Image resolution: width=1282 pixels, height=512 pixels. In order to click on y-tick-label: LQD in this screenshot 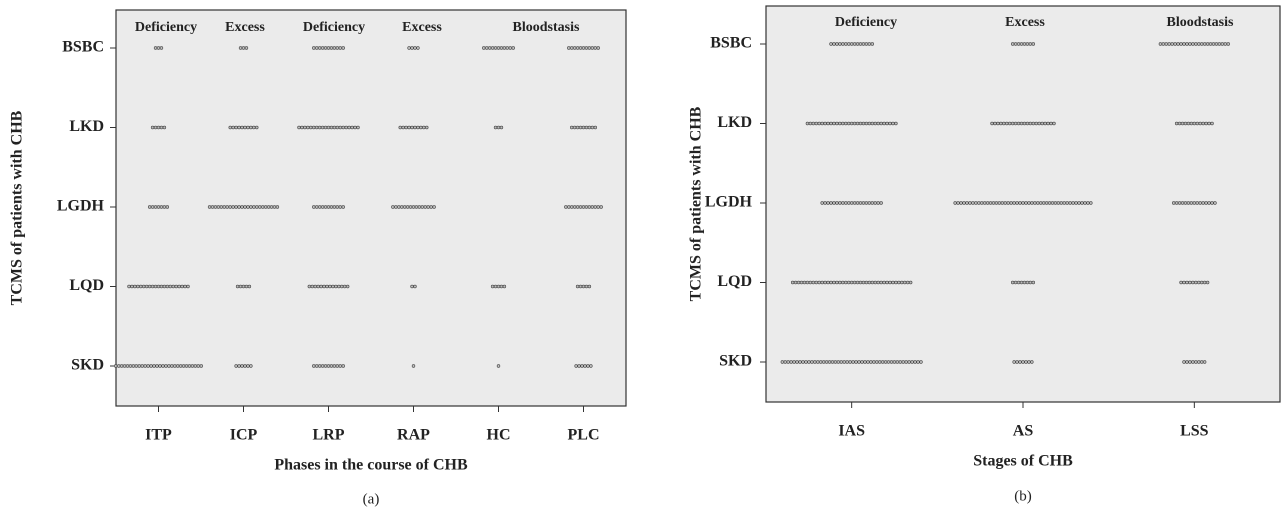, I will do `click(86, 285)`.